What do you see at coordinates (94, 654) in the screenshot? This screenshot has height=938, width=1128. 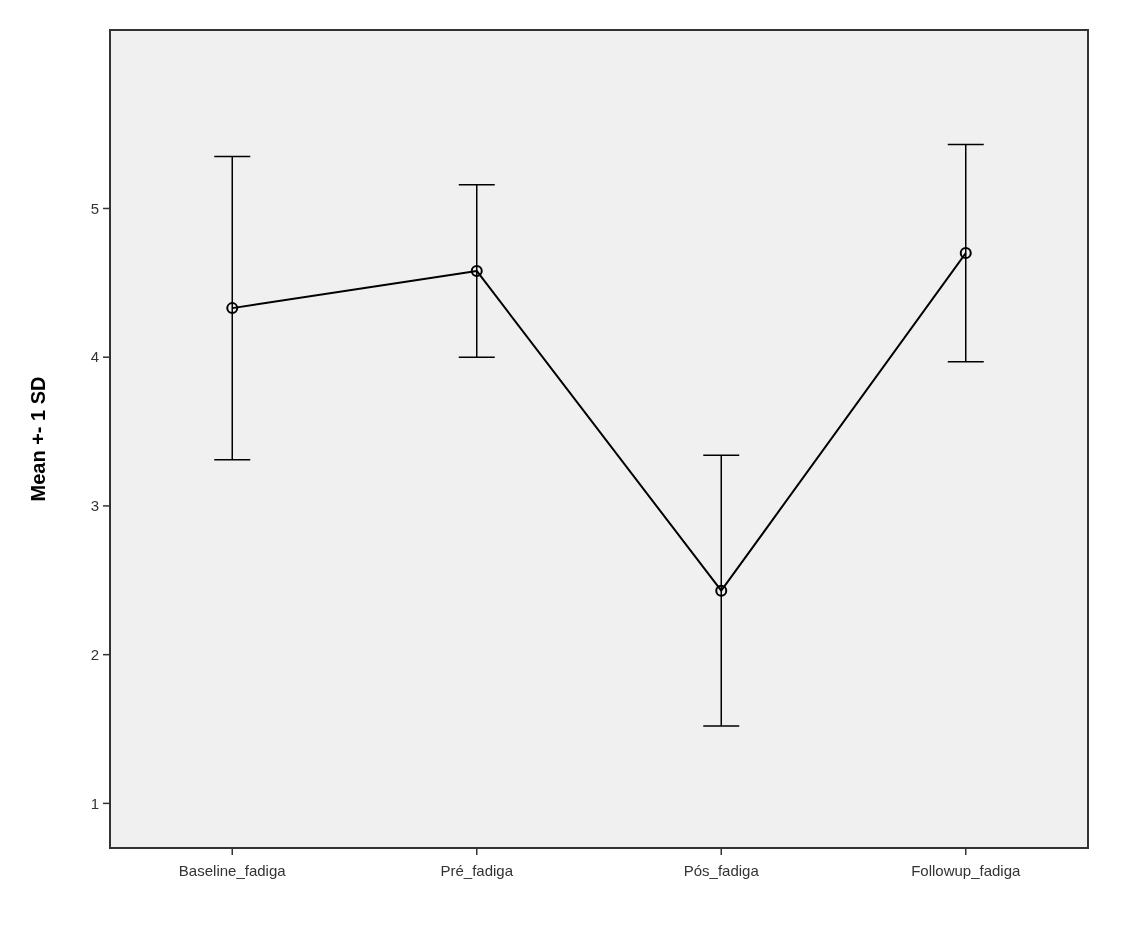 I see `y-tick-label: 2` at bounding box center [94, 654].